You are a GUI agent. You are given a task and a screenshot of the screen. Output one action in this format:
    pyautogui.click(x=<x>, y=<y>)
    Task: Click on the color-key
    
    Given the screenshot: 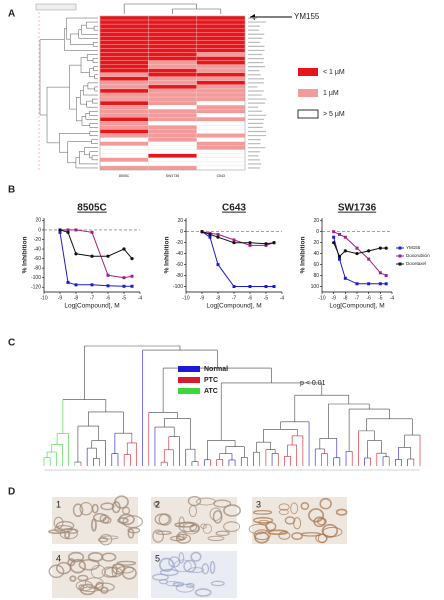 What is the action you would take?
    pyautogui.click(x=56, y=7)
    